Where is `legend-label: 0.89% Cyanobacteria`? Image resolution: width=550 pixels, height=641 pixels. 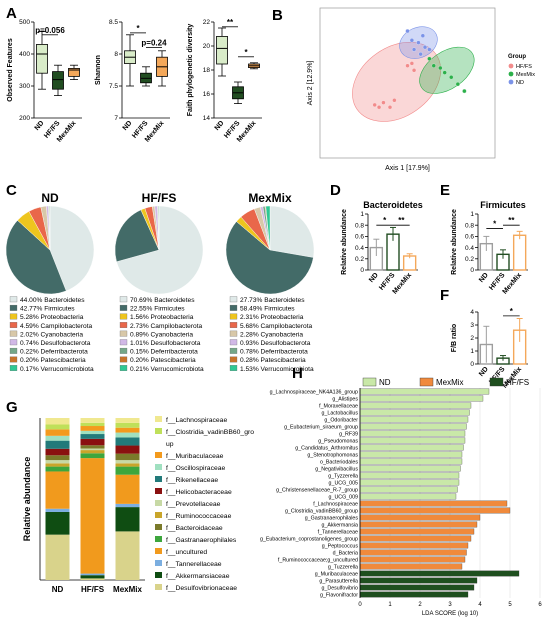
legend-label: 0.89% Cyanobacteria is located at coordinates (161, 334).